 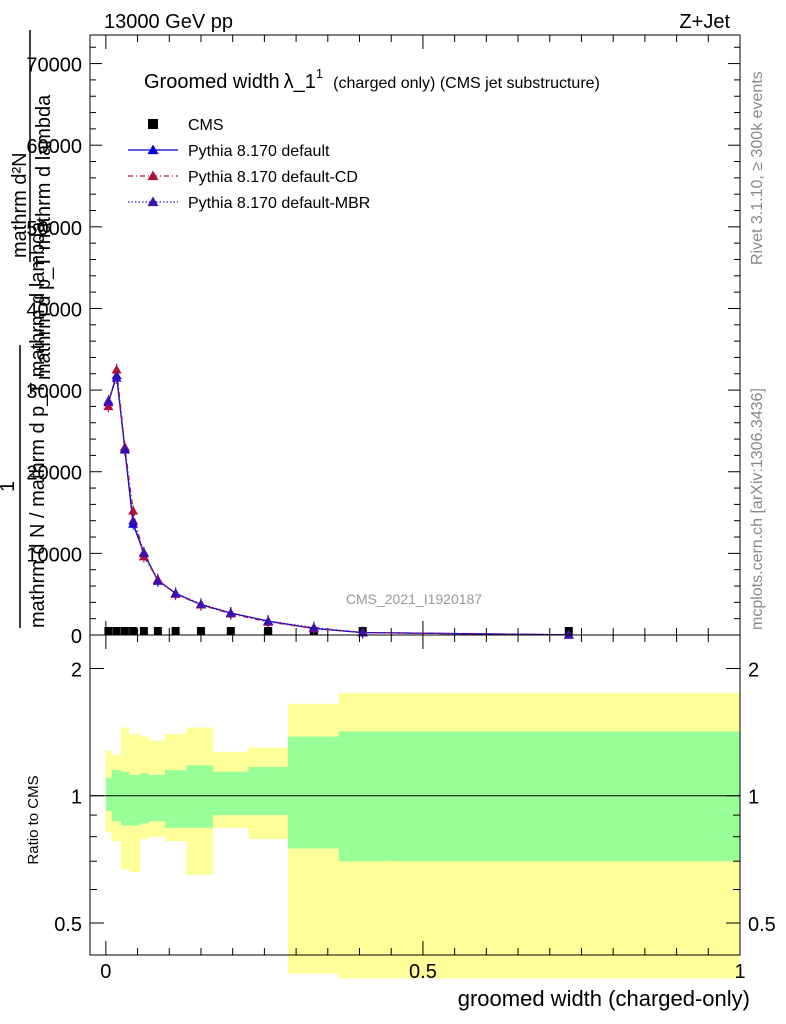 What do you see at coordinates (168, 22) in the screenshot?
I see `header-energy-label: 13000 GeV pp` at bounding box center [168, 22].